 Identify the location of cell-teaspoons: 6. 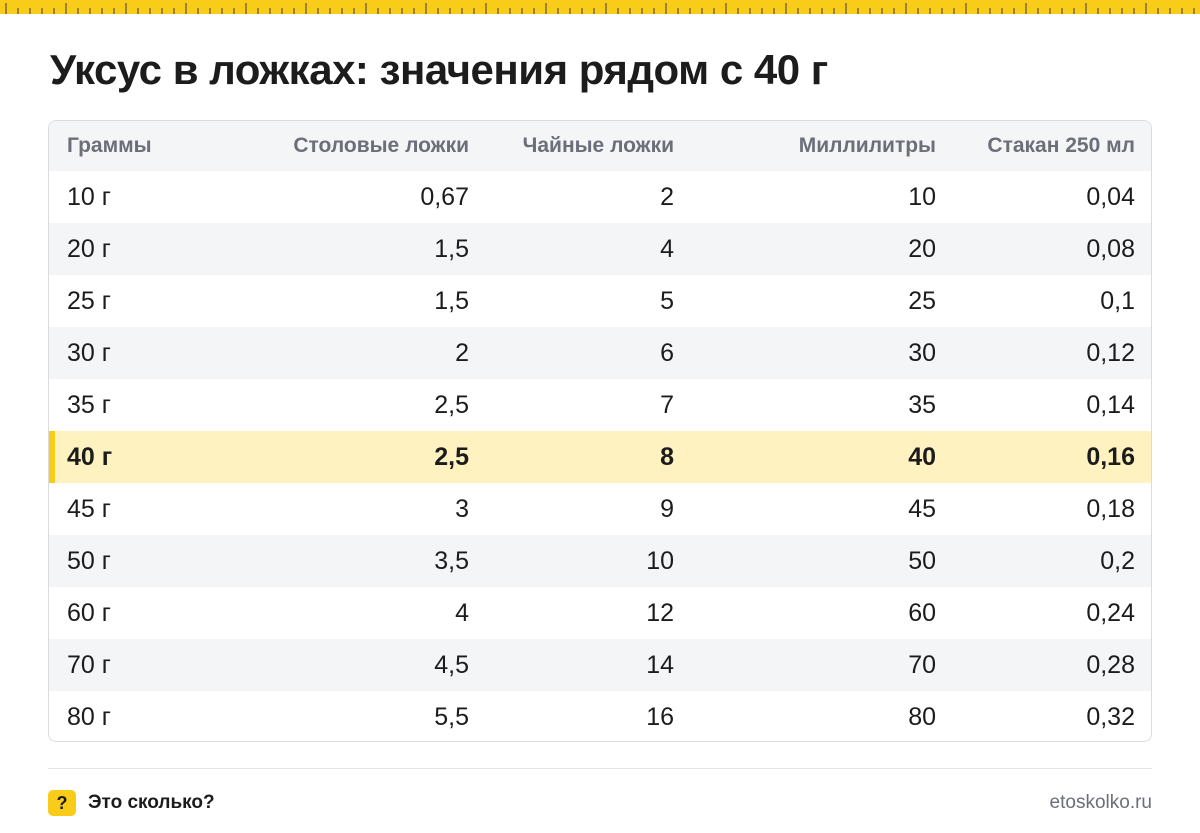
(667, 352).